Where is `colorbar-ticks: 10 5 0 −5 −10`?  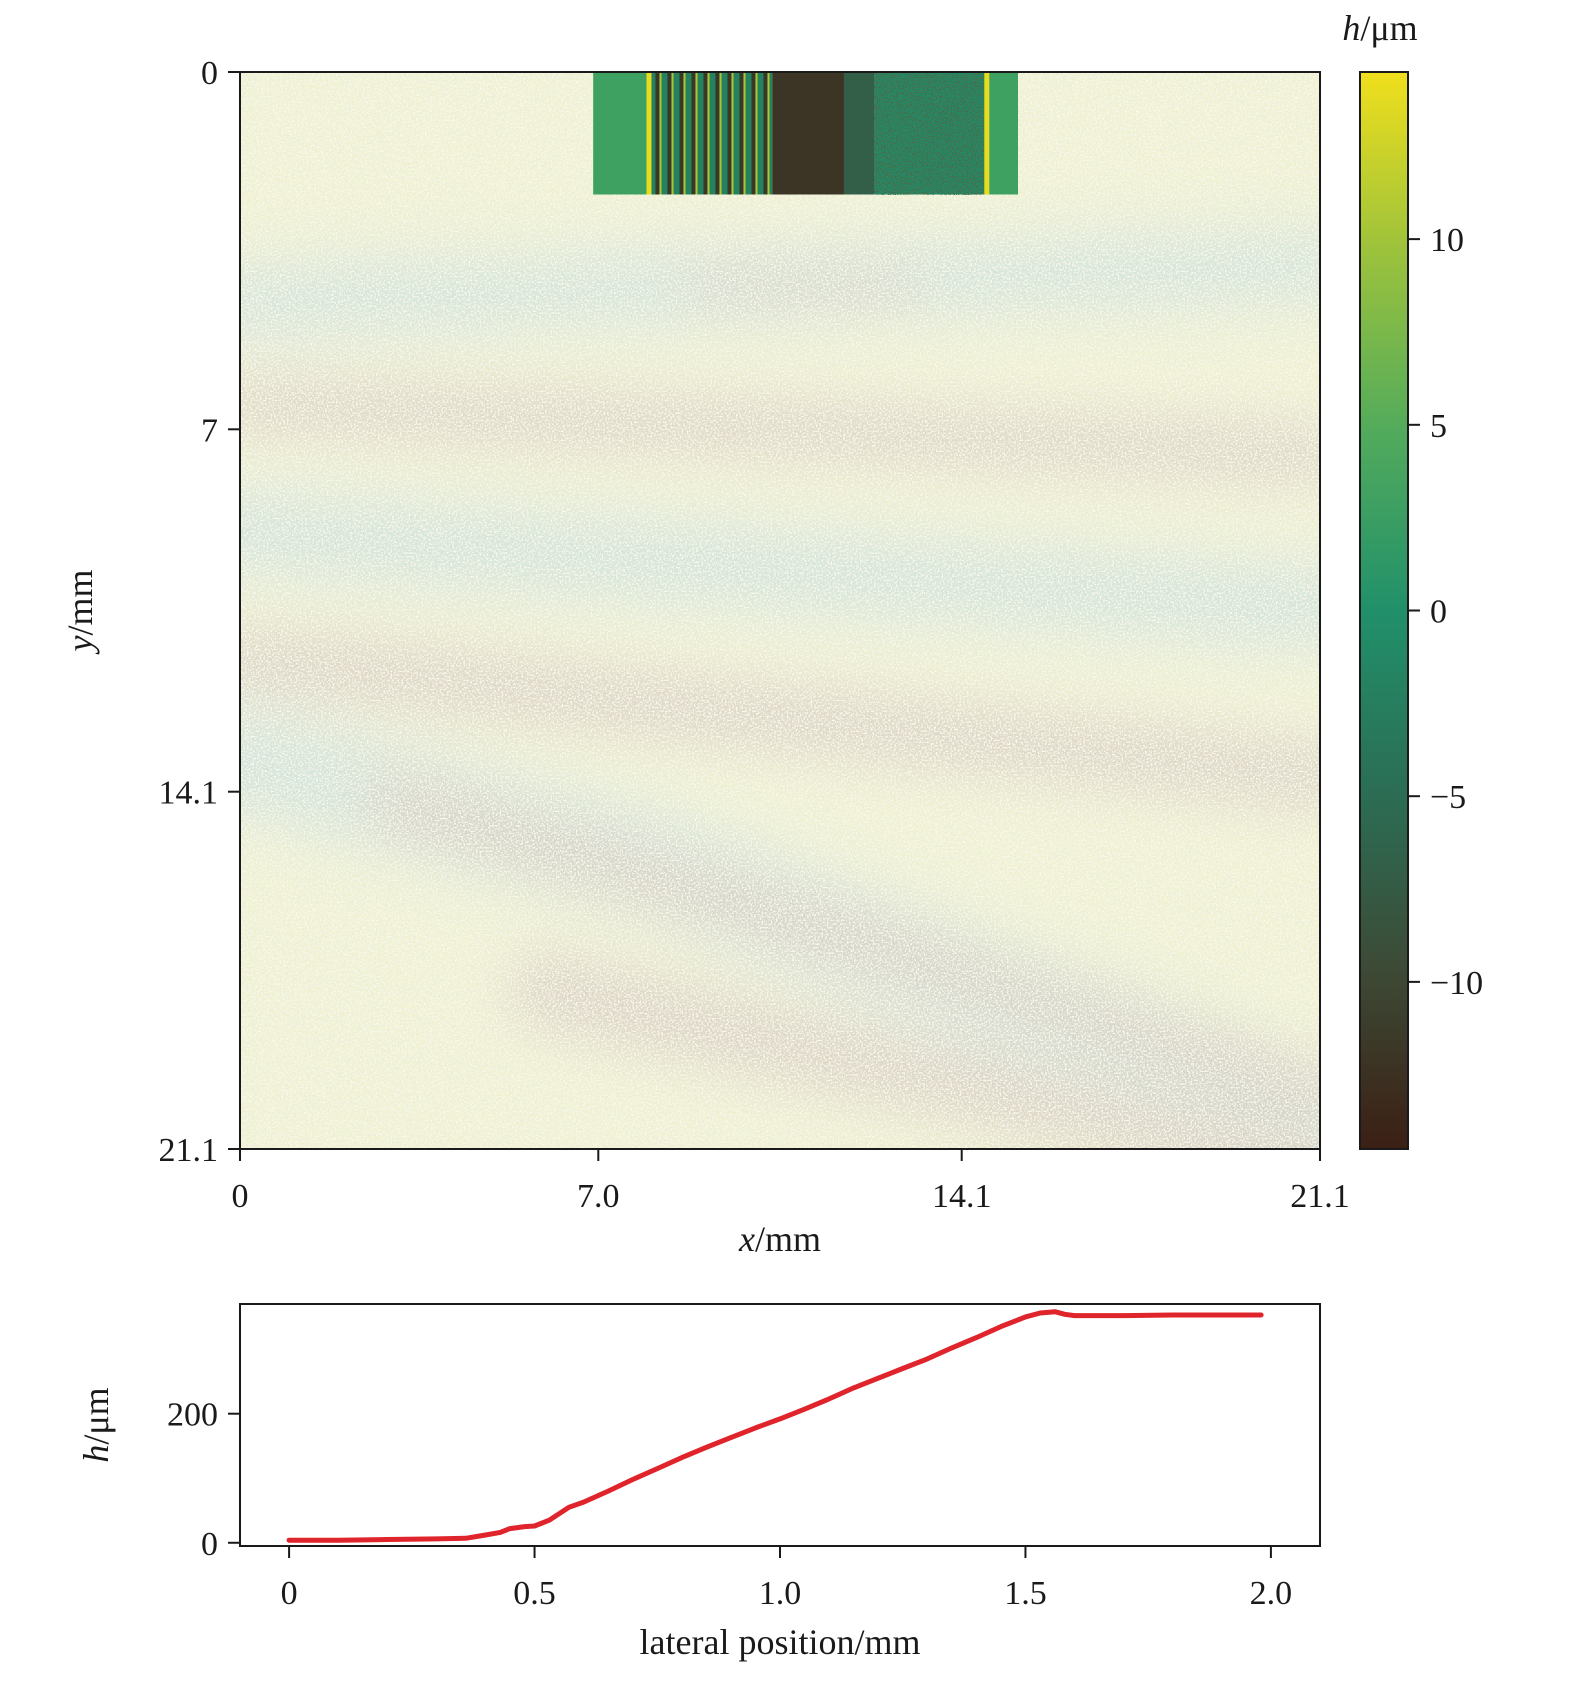
colorbar-ticks: 10 5 0 −5 −10 is located at coordinates (1445, 612).